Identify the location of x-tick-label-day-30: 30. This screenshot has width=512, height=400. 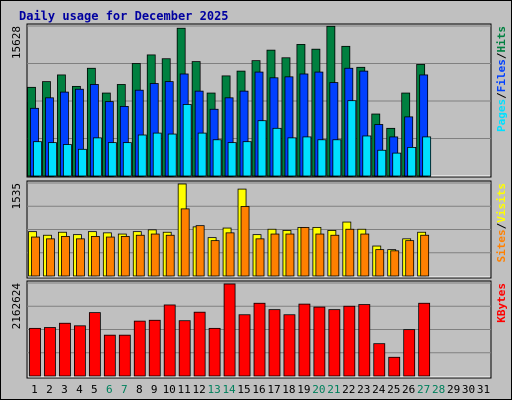
(468, 389).